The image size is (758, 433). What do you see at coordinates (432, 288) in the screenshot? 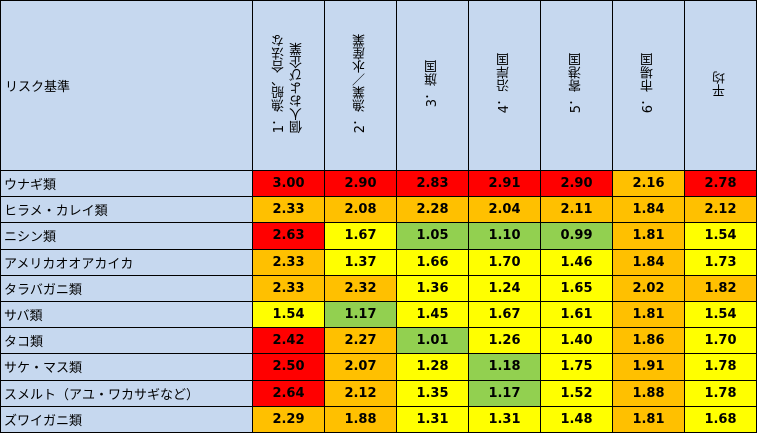
I see `heatmap-cell: 1.36` at bounding box center [432, 288].